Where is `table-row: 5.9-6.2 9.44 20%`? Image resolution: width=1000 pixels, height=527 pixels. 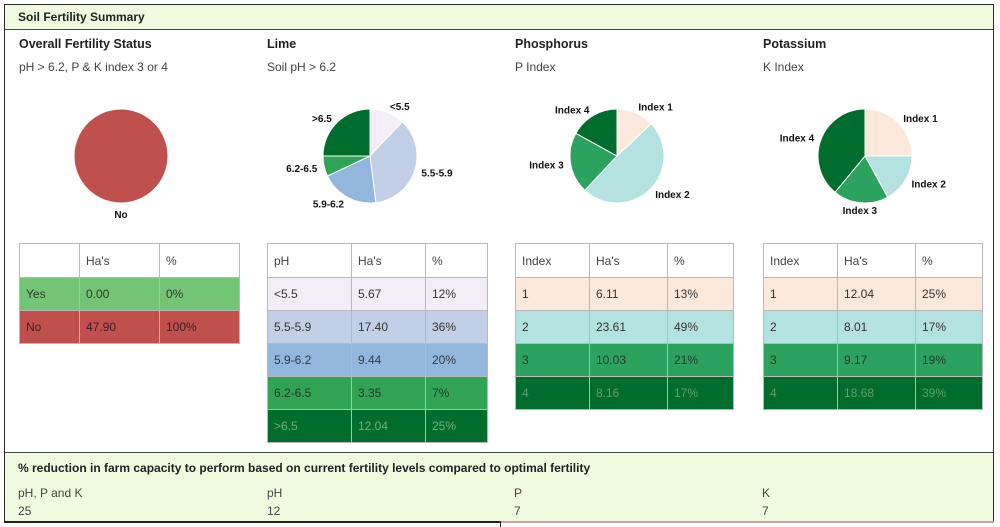 table-row: 5.9-6.2 9.44 20% is located at coordinates (377, 360).